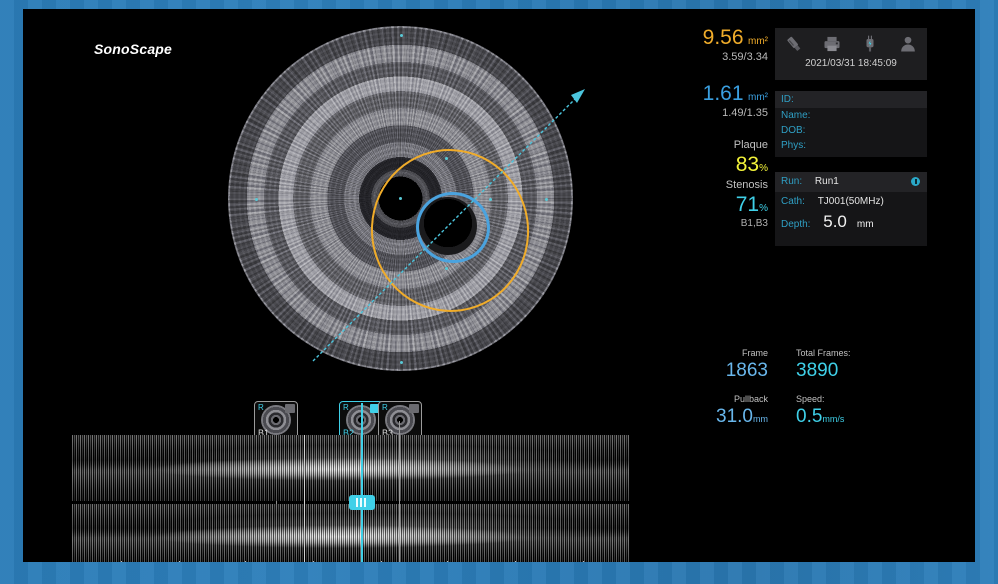 This screenshot has width=998, height=584. I want to click on plaque-group: Plaque 83%, so click(700, 157).